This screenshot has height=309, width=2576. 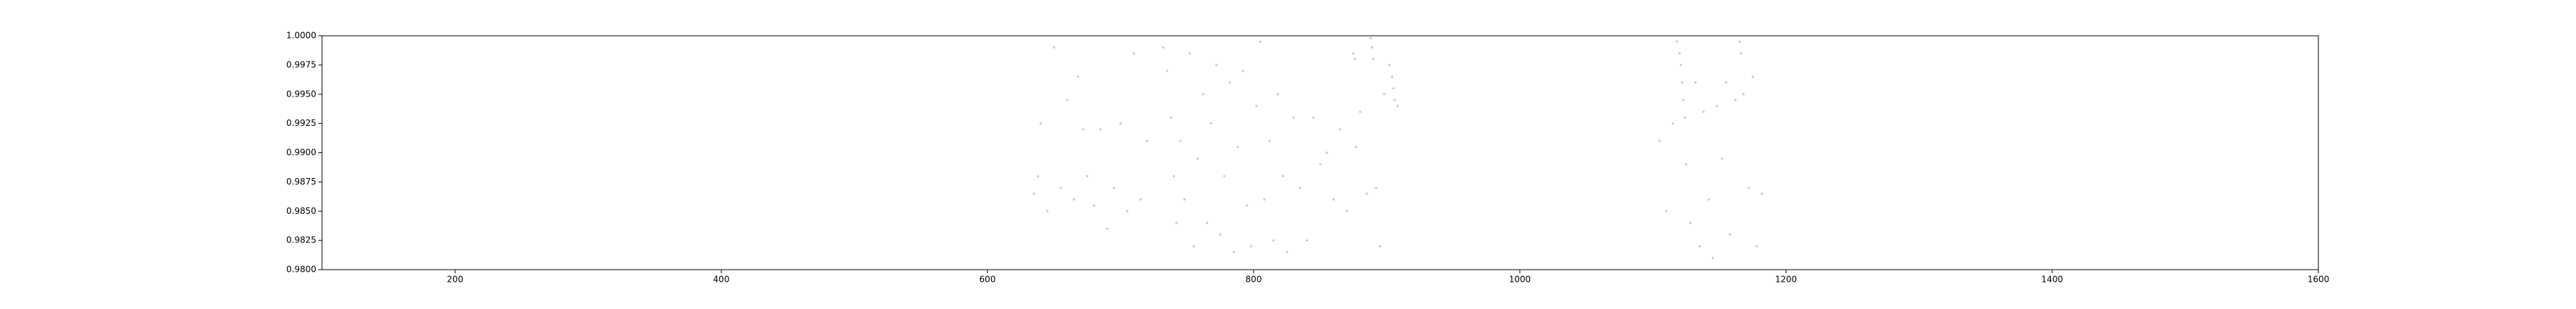 I want to click on y-tick-label: 0.9875, so click(x=301, y=182).